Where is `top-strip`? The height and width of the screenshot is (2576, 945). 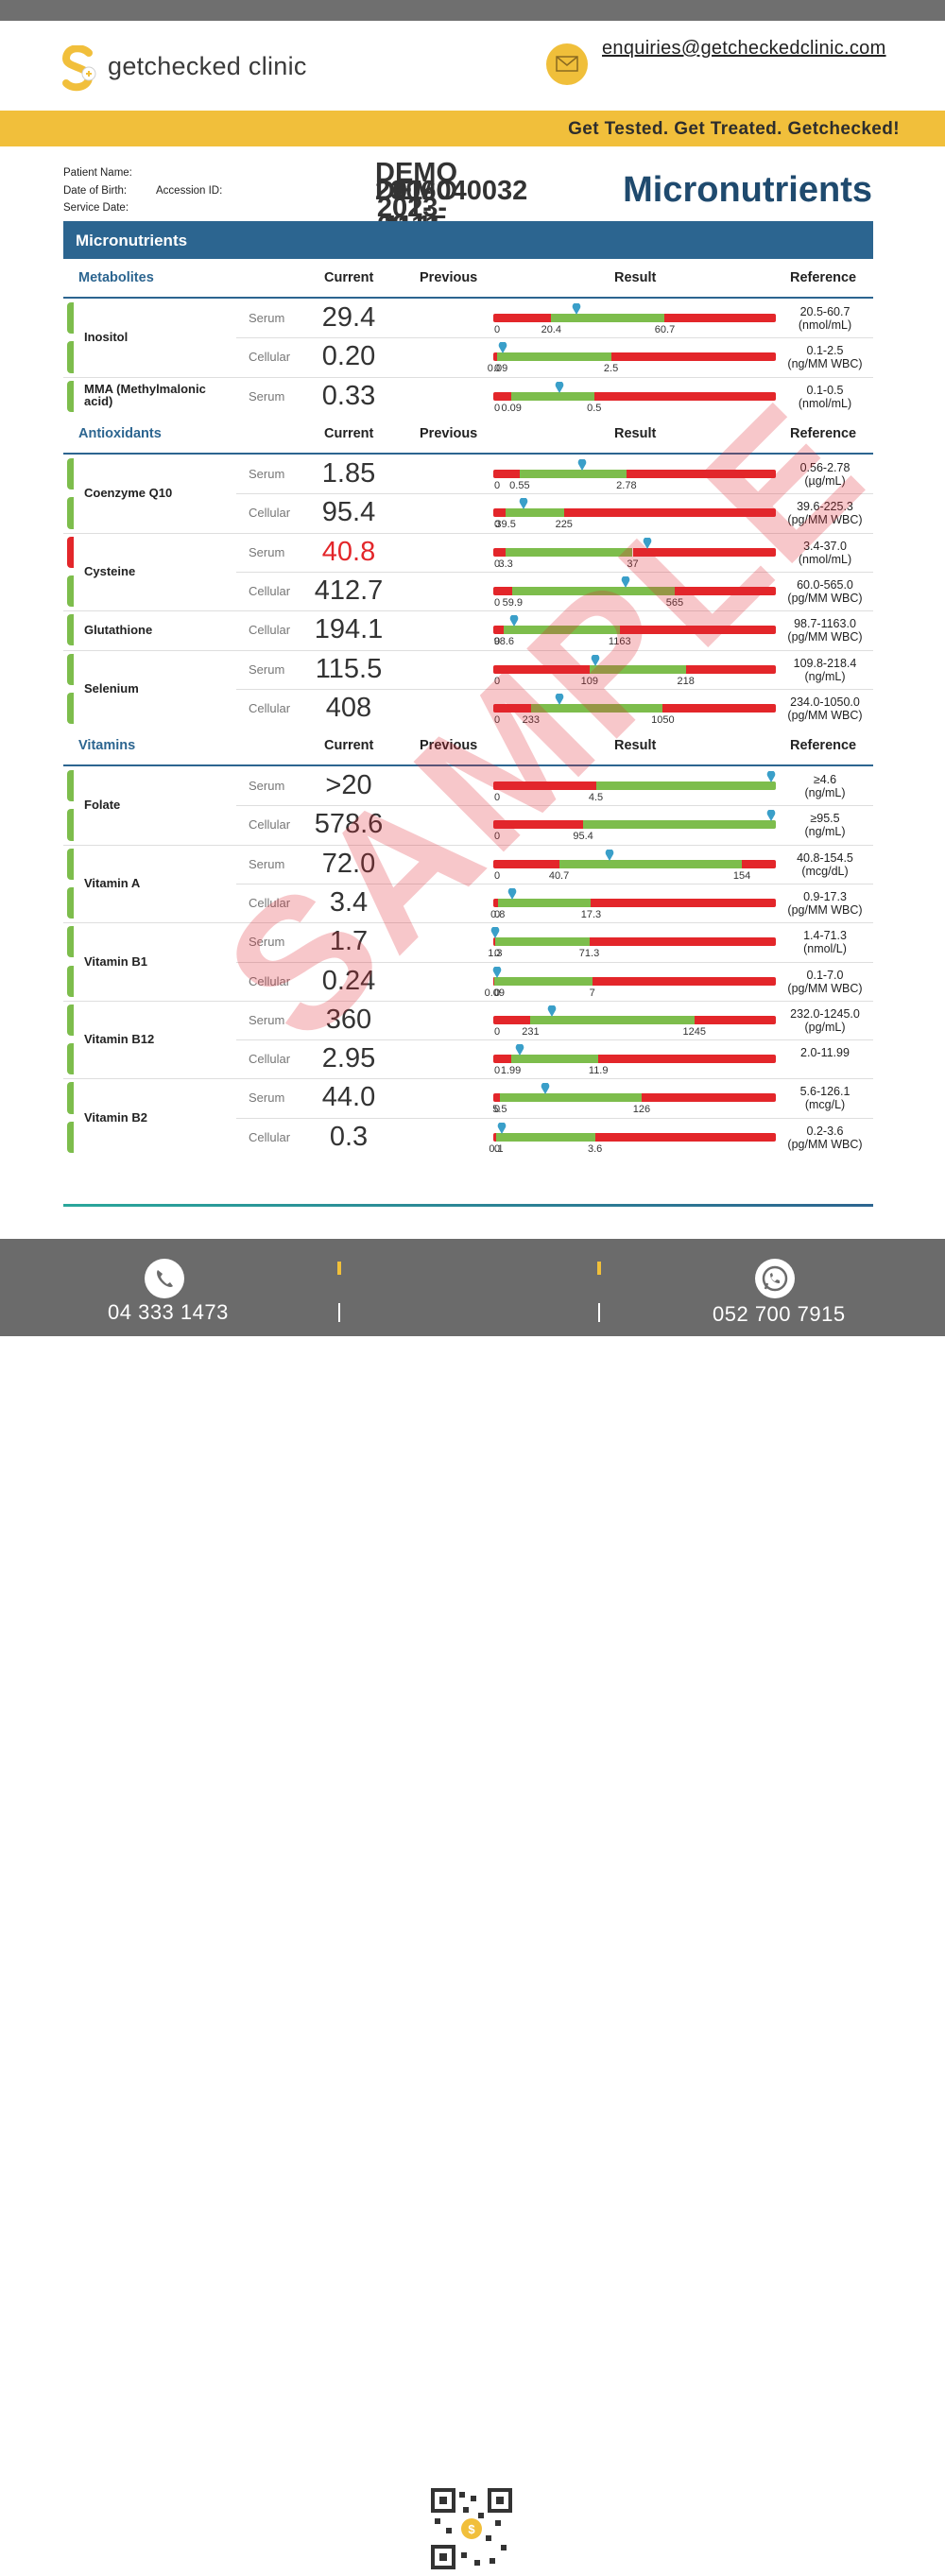
top-strip is located at coordinates (472, 10).